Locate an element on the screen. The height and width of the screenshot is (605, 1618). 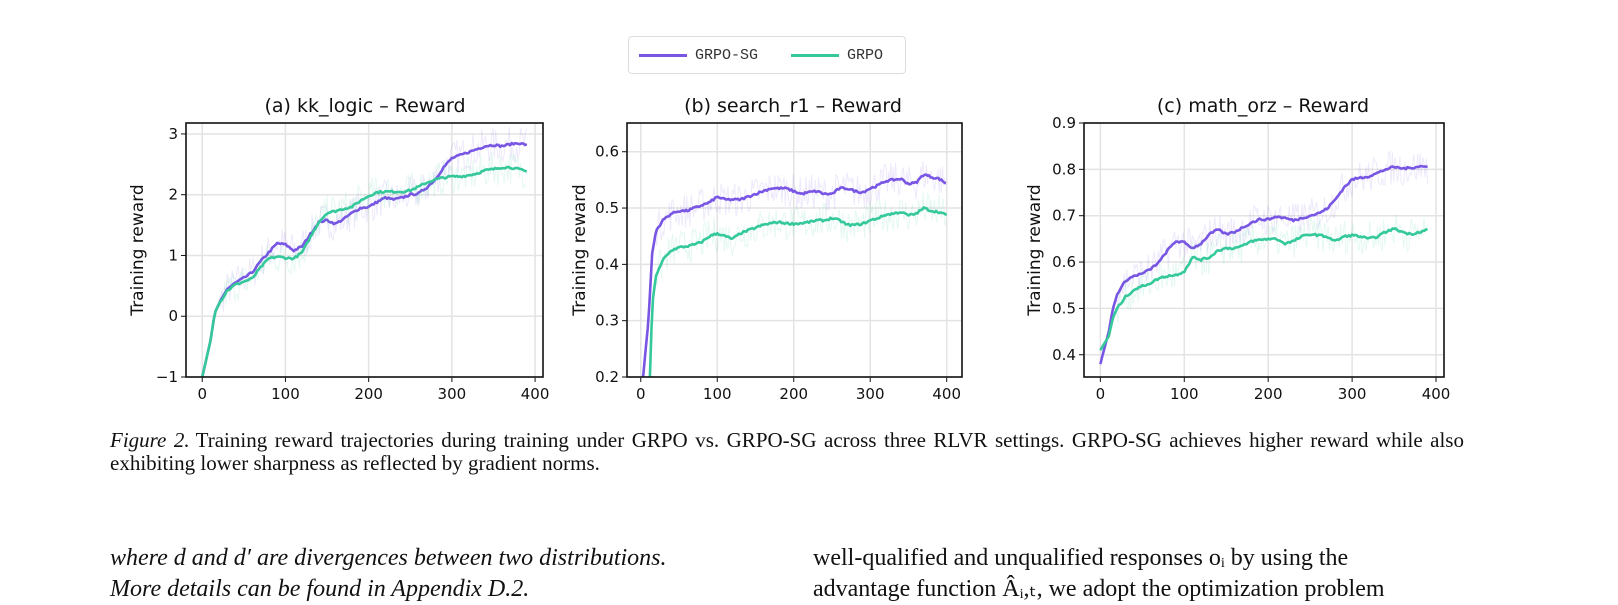
y-tick-label: 3 is located at coordinates (173, 134).